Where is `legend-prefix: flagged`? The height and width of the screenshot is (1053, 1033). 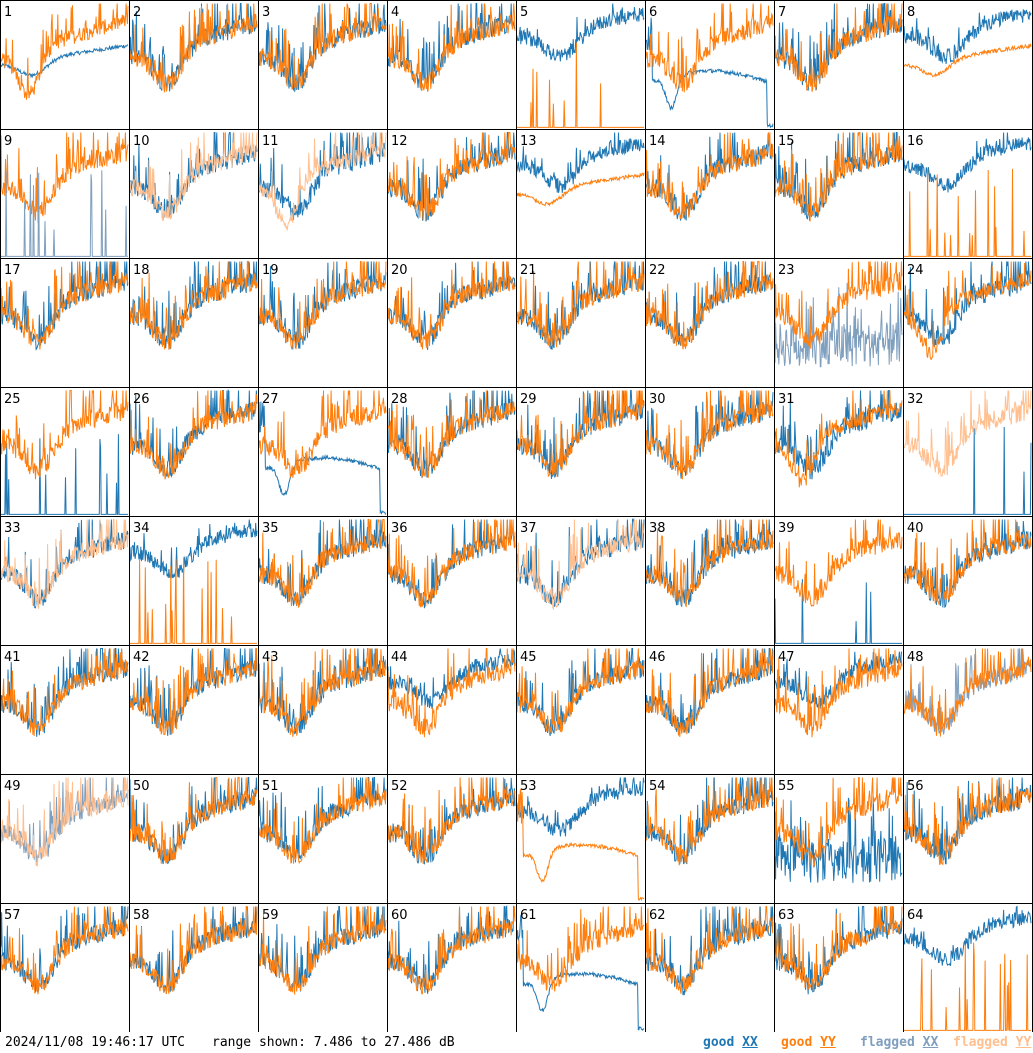 legend-prefix: flagged is located at coordinates (980, 1042).